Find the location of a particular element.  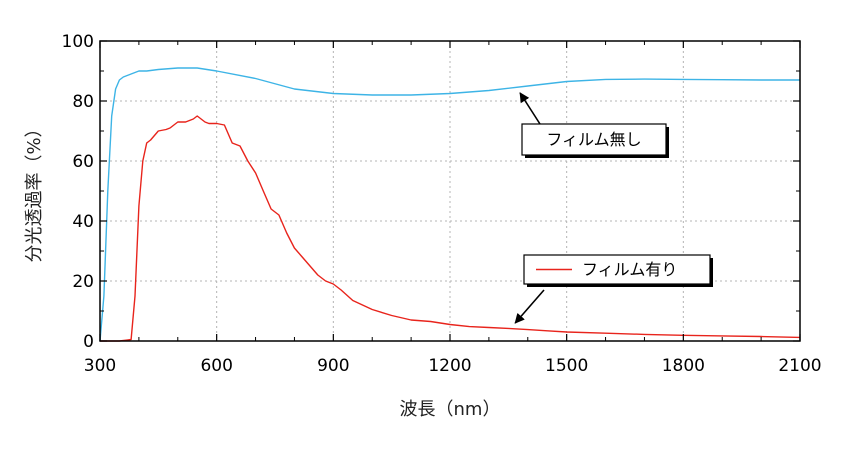

y-tick-label: 60 is located at coordinates (83, 162).